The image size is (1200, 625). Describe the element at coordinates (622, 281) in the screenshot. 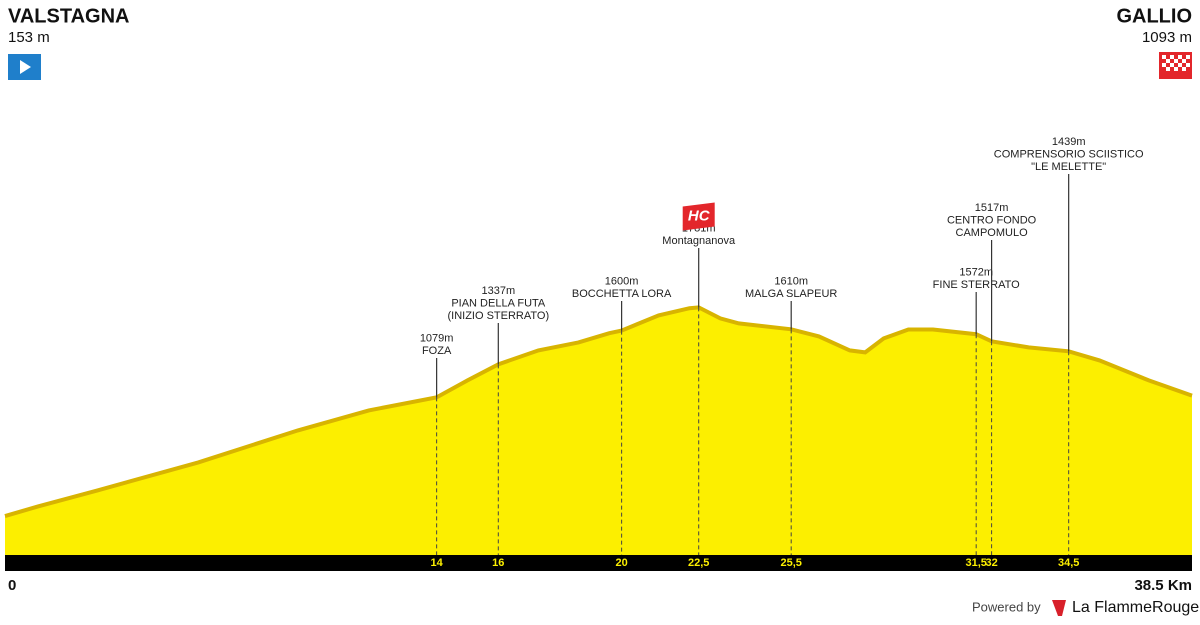

I see `waypoint-elevation: 1600m` at that location.